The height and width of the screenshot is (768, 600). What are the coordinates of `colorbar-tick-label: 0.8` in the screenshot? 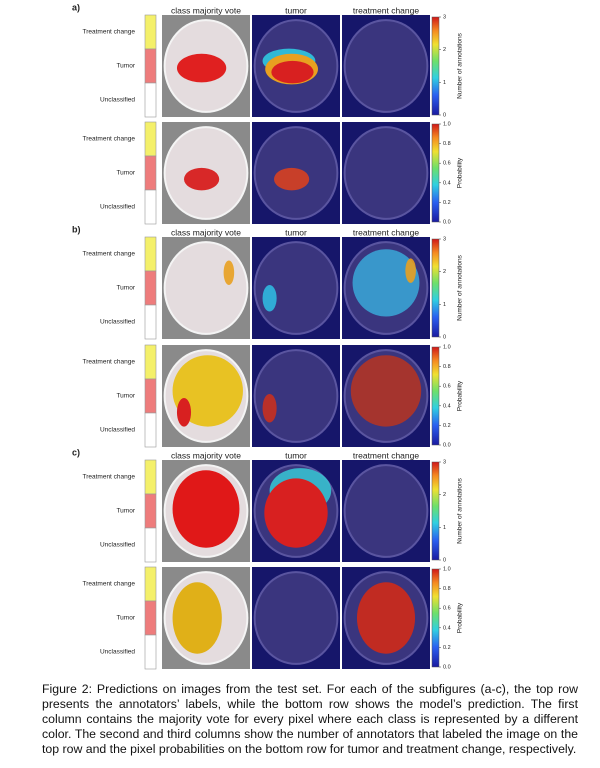 It's located at (447, 144).